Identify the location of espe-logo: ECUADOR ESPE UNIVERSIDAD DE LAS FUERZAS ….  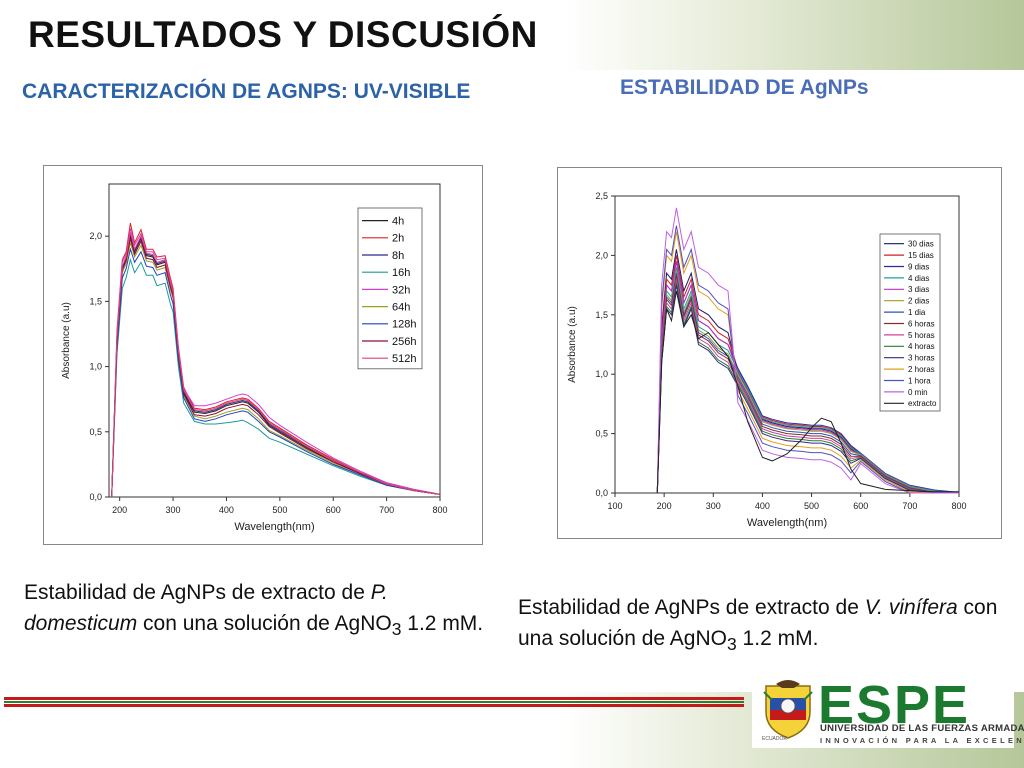
(888, 711).